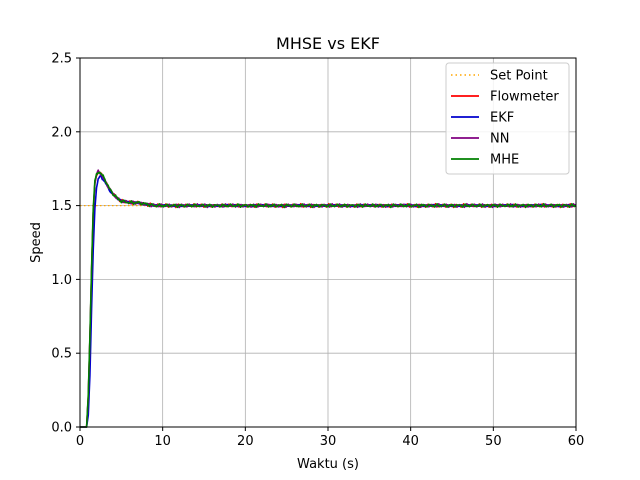  Describe the element at coordinates (410, 441) in the screenshot. I see `x-tick-label: 40` at that location.